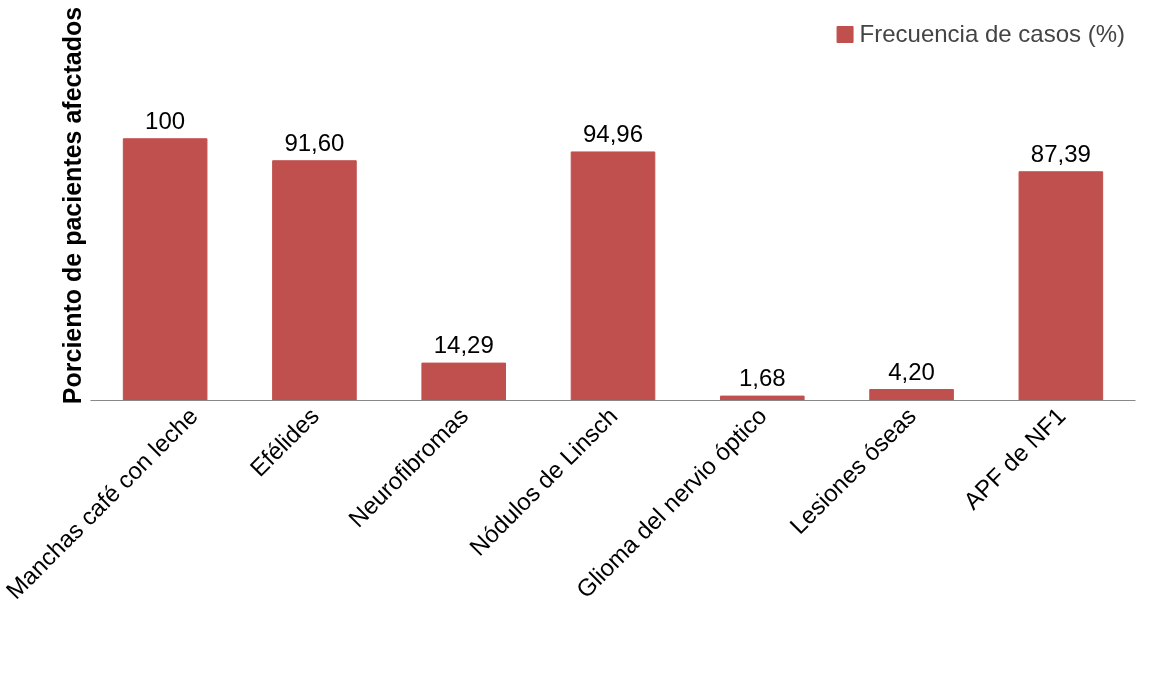 This screenshot has height=675, width=1159. What do you see at coordinates (762, 378) in the screenshot?
I see `data-label: 1,68` at bounding box center [762, 378].